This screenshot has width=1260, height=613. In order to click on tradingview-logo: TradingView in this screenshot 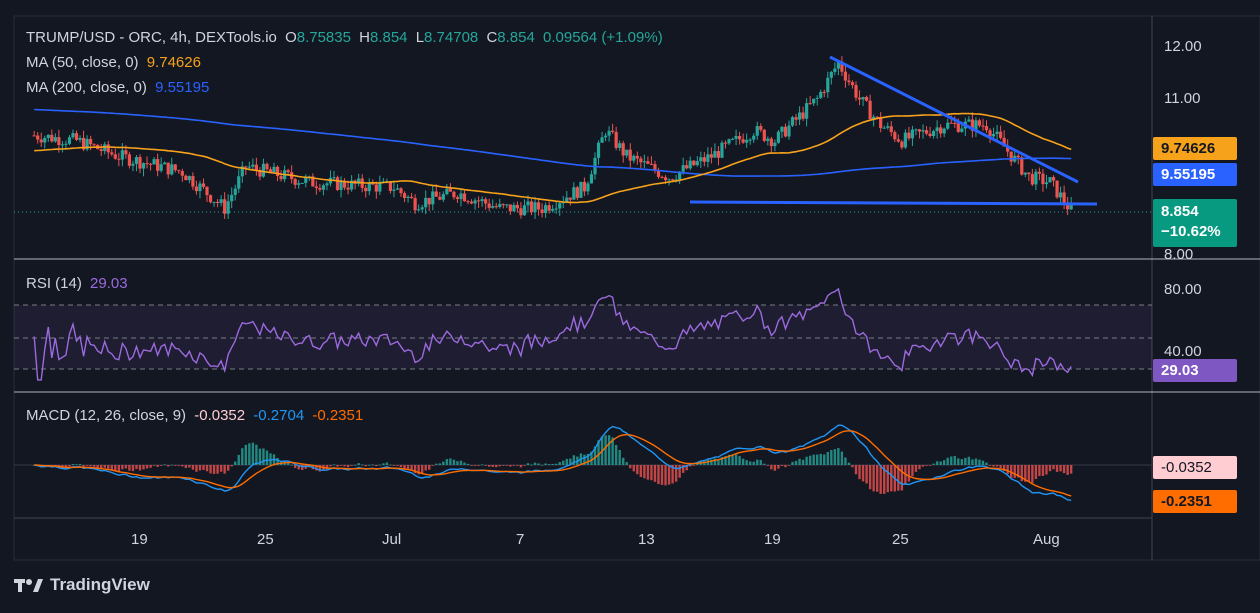, I will do `click(82, 585)`.